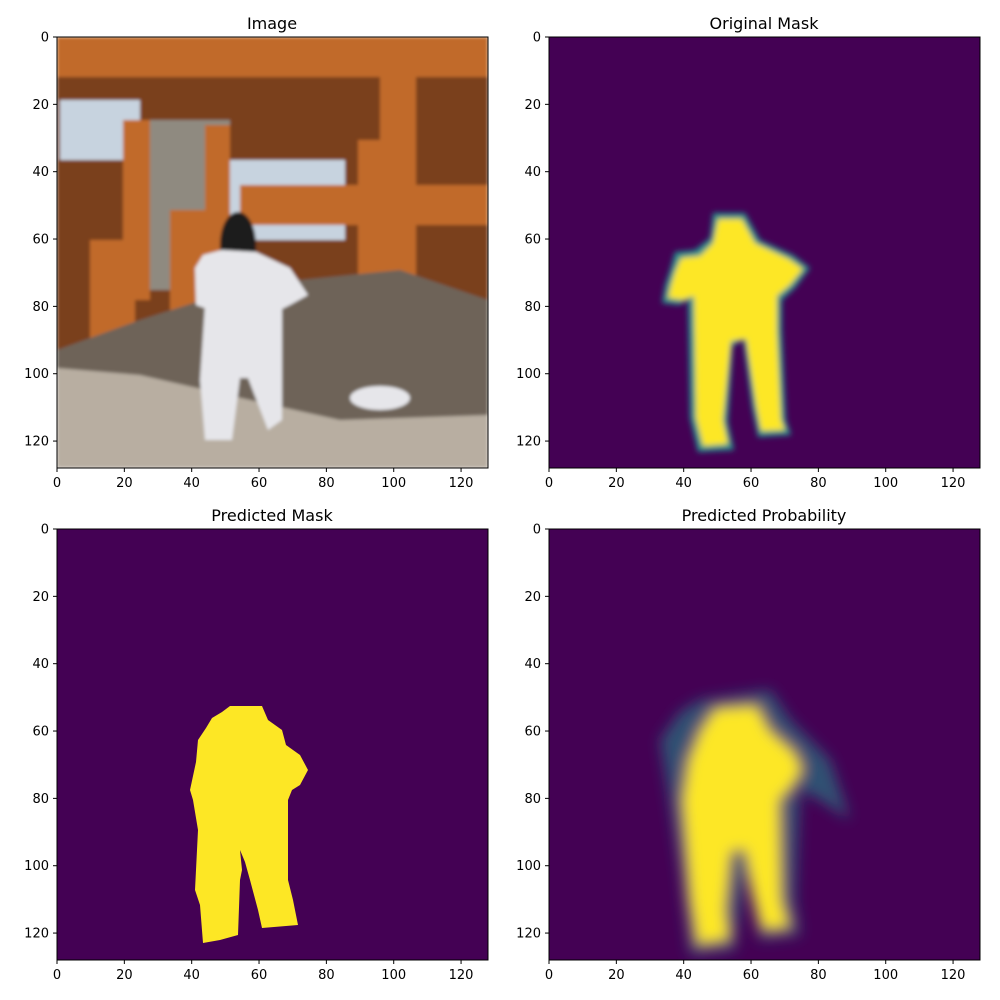  What do you see at coordinates (272, 515) in the screenshot?
I see `panel-title: Predicted Mask` at bounding box center [272, 515].